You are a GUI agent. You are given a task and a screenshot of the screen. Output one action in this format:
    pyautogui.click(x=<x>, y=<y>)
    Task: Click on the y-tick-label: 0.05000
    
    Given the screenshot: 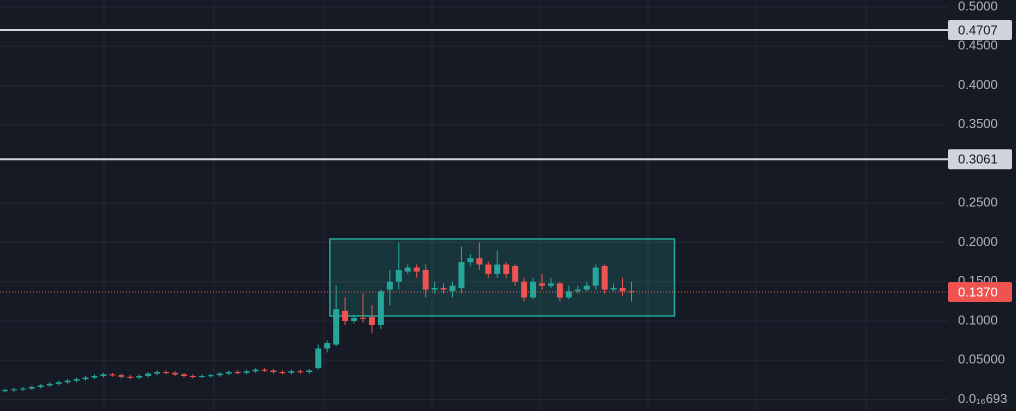 What is the action you would take?
    pyautogui.click(x=981, y=359)
    